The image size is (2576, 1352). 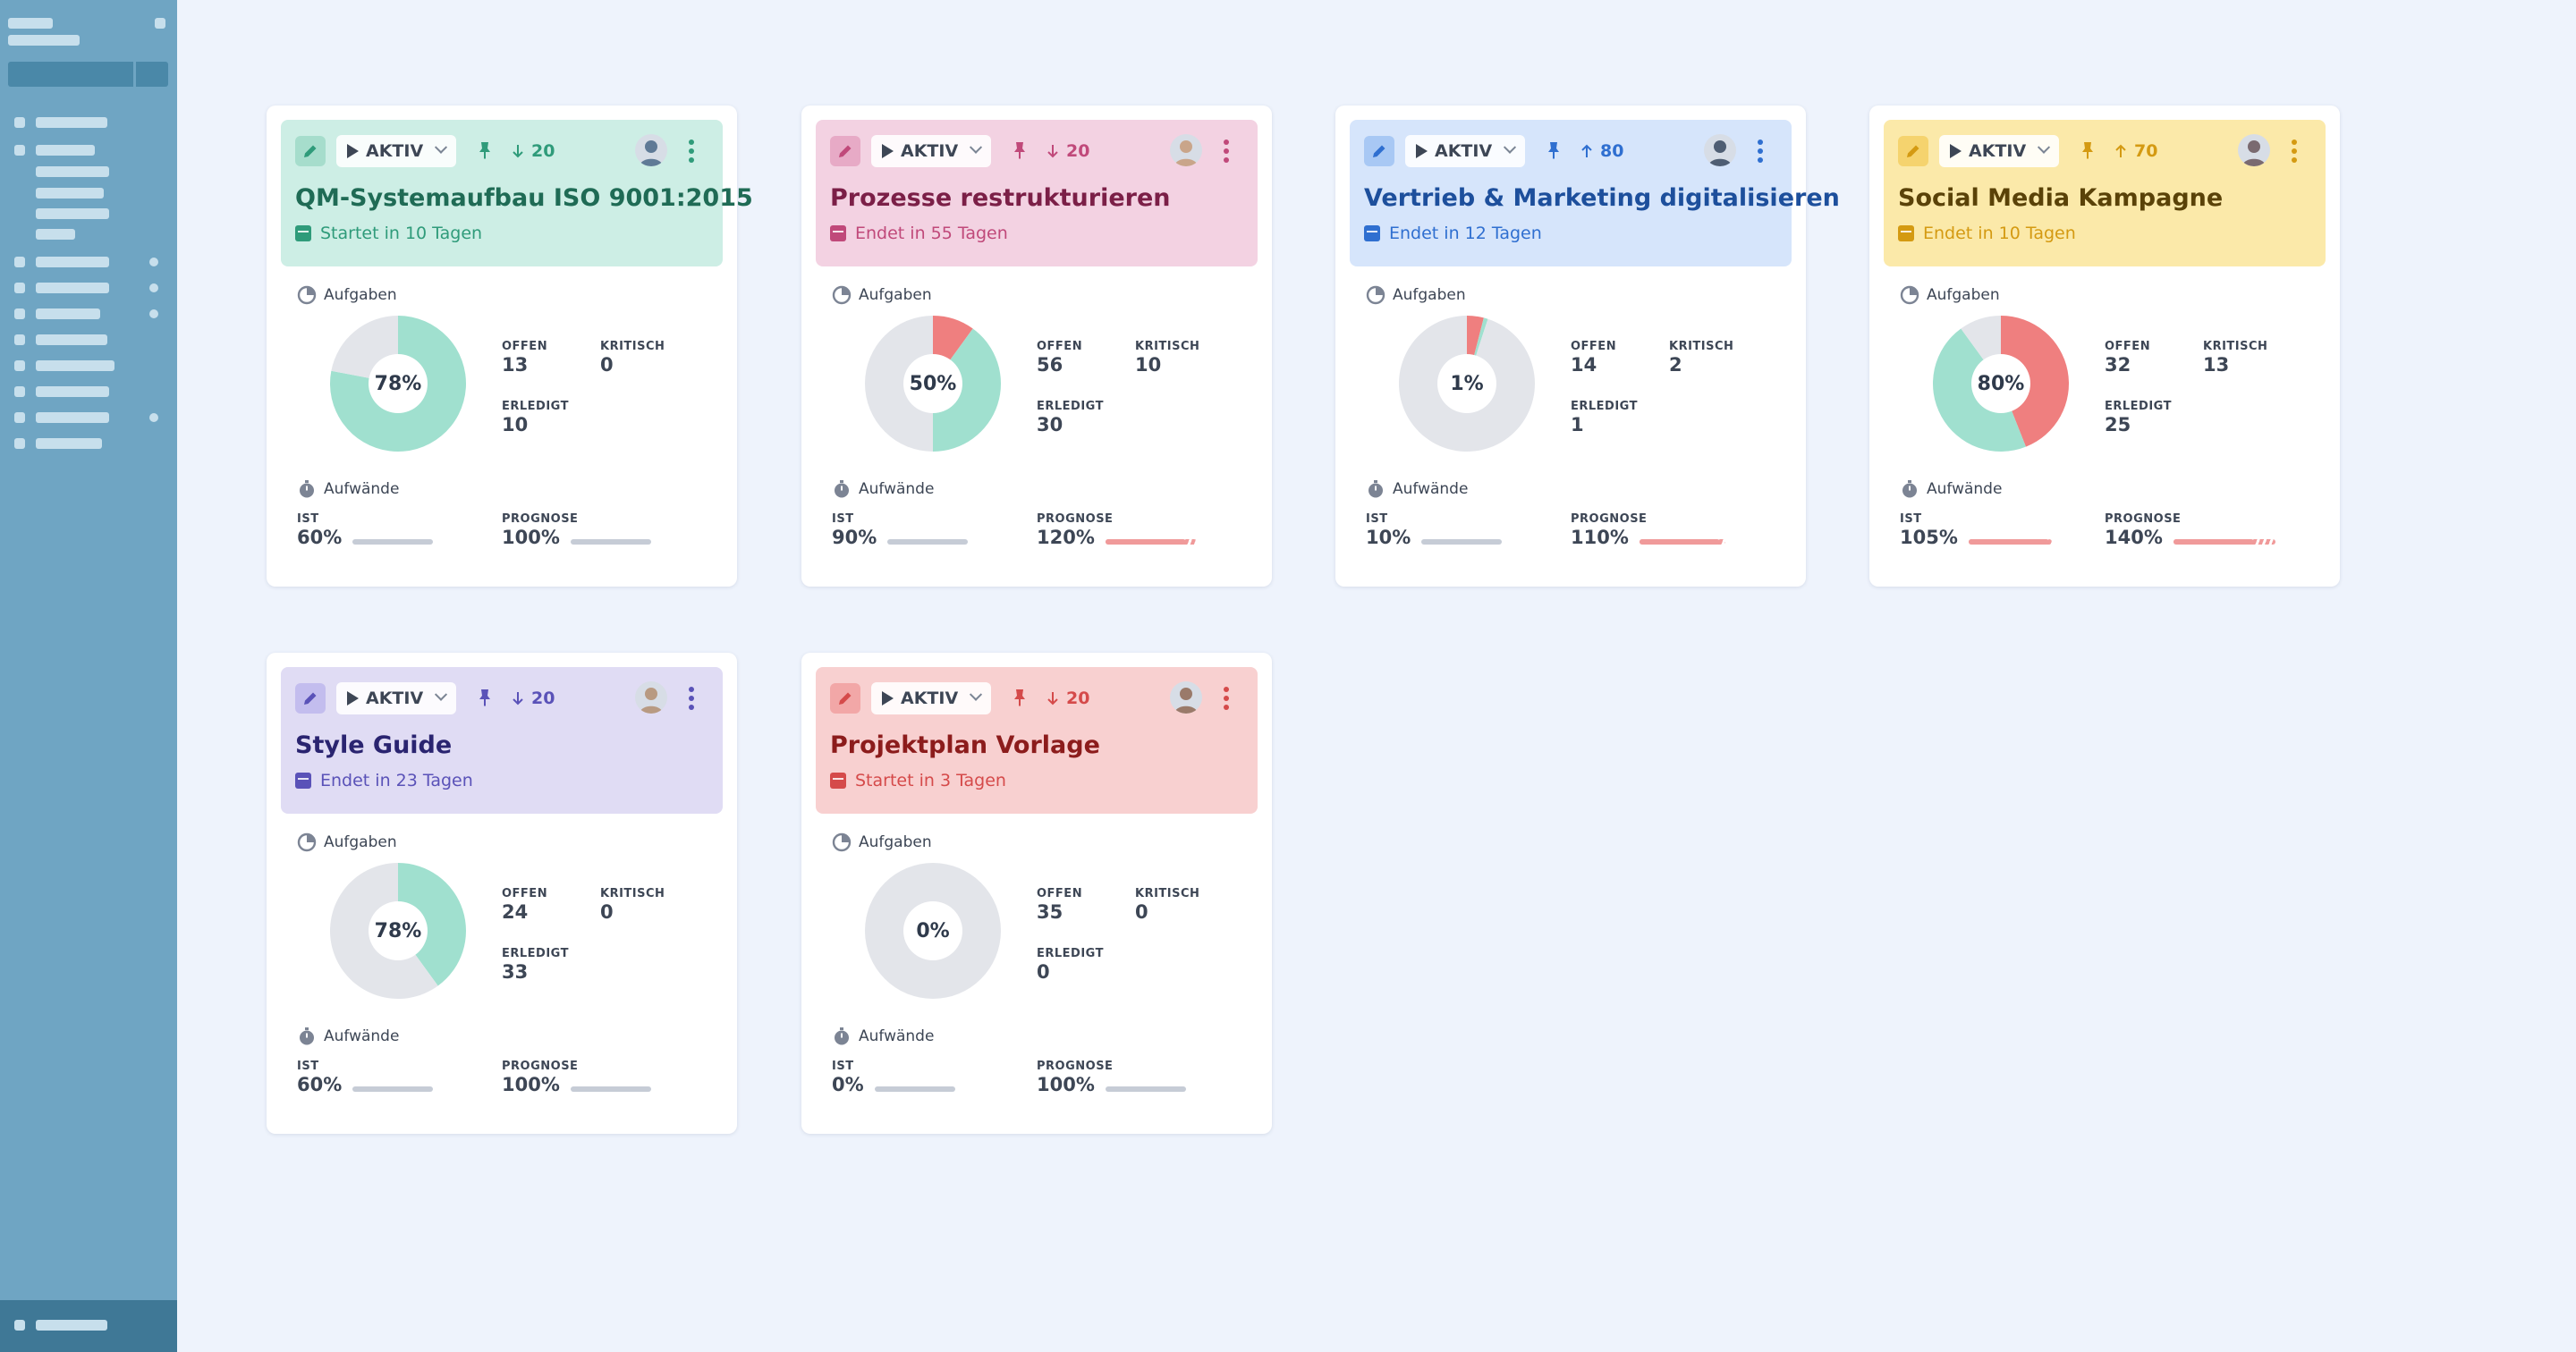 I want to click on project-card-style: AKTIV 20 Style Guide Endet in 23 Tagen, so click(x=502, y=893).